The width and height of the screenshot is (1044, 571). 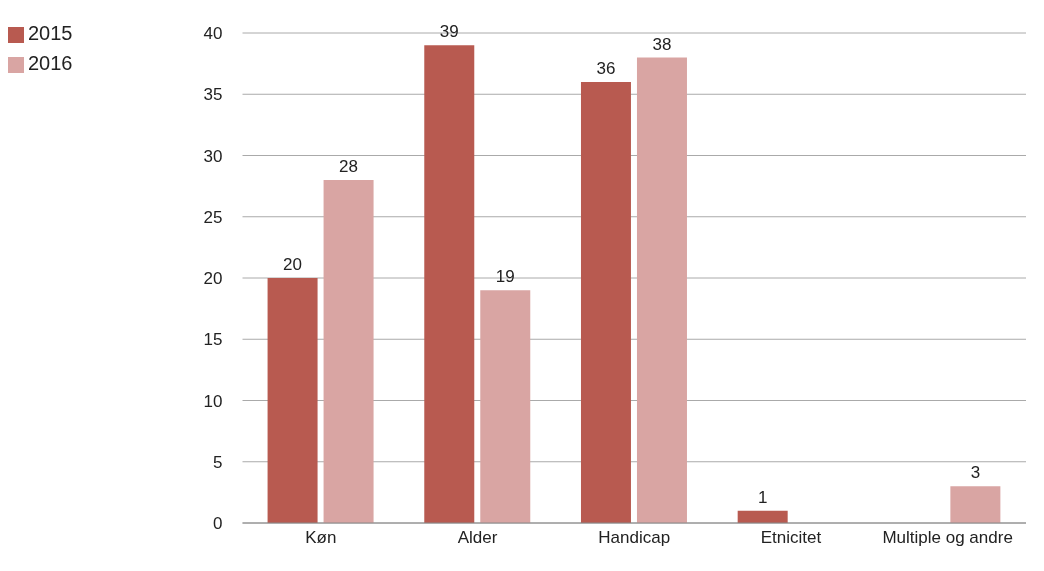 I want to click on data-label: 28, so click(x=349, y=166).